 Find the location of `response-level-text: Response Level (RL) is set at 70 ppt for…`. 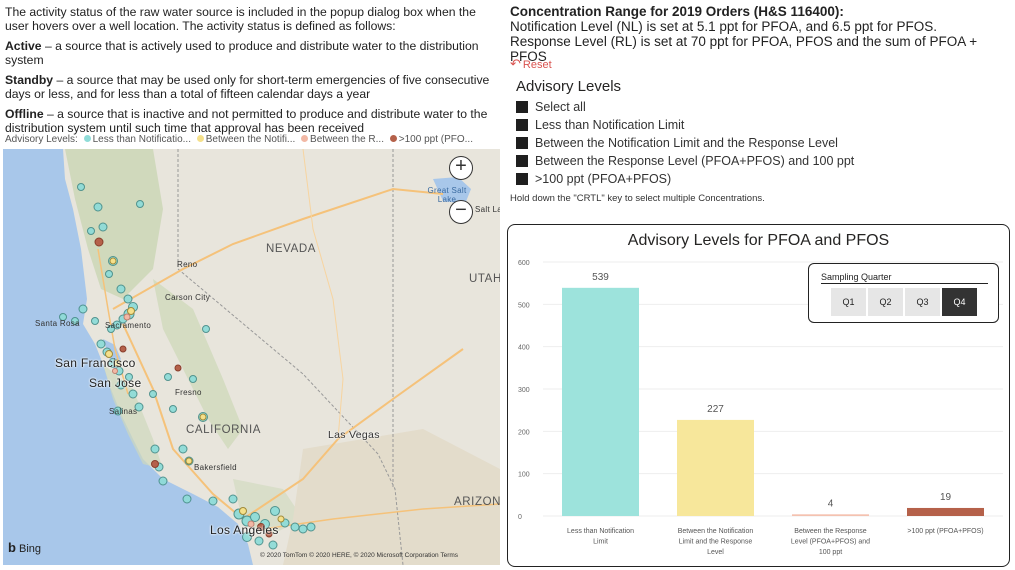

response-level-text: Response Level (RL) is set at 70 ppt for… is located at coordinates (744, 49).